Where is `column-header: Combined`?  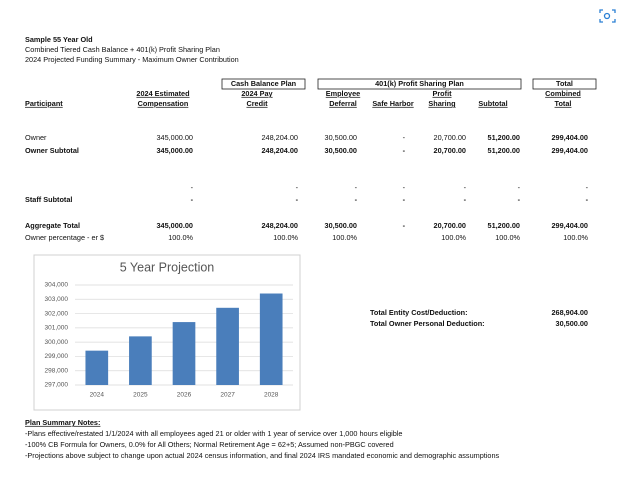
column-header: Combined is located at coordinates (563, 93).